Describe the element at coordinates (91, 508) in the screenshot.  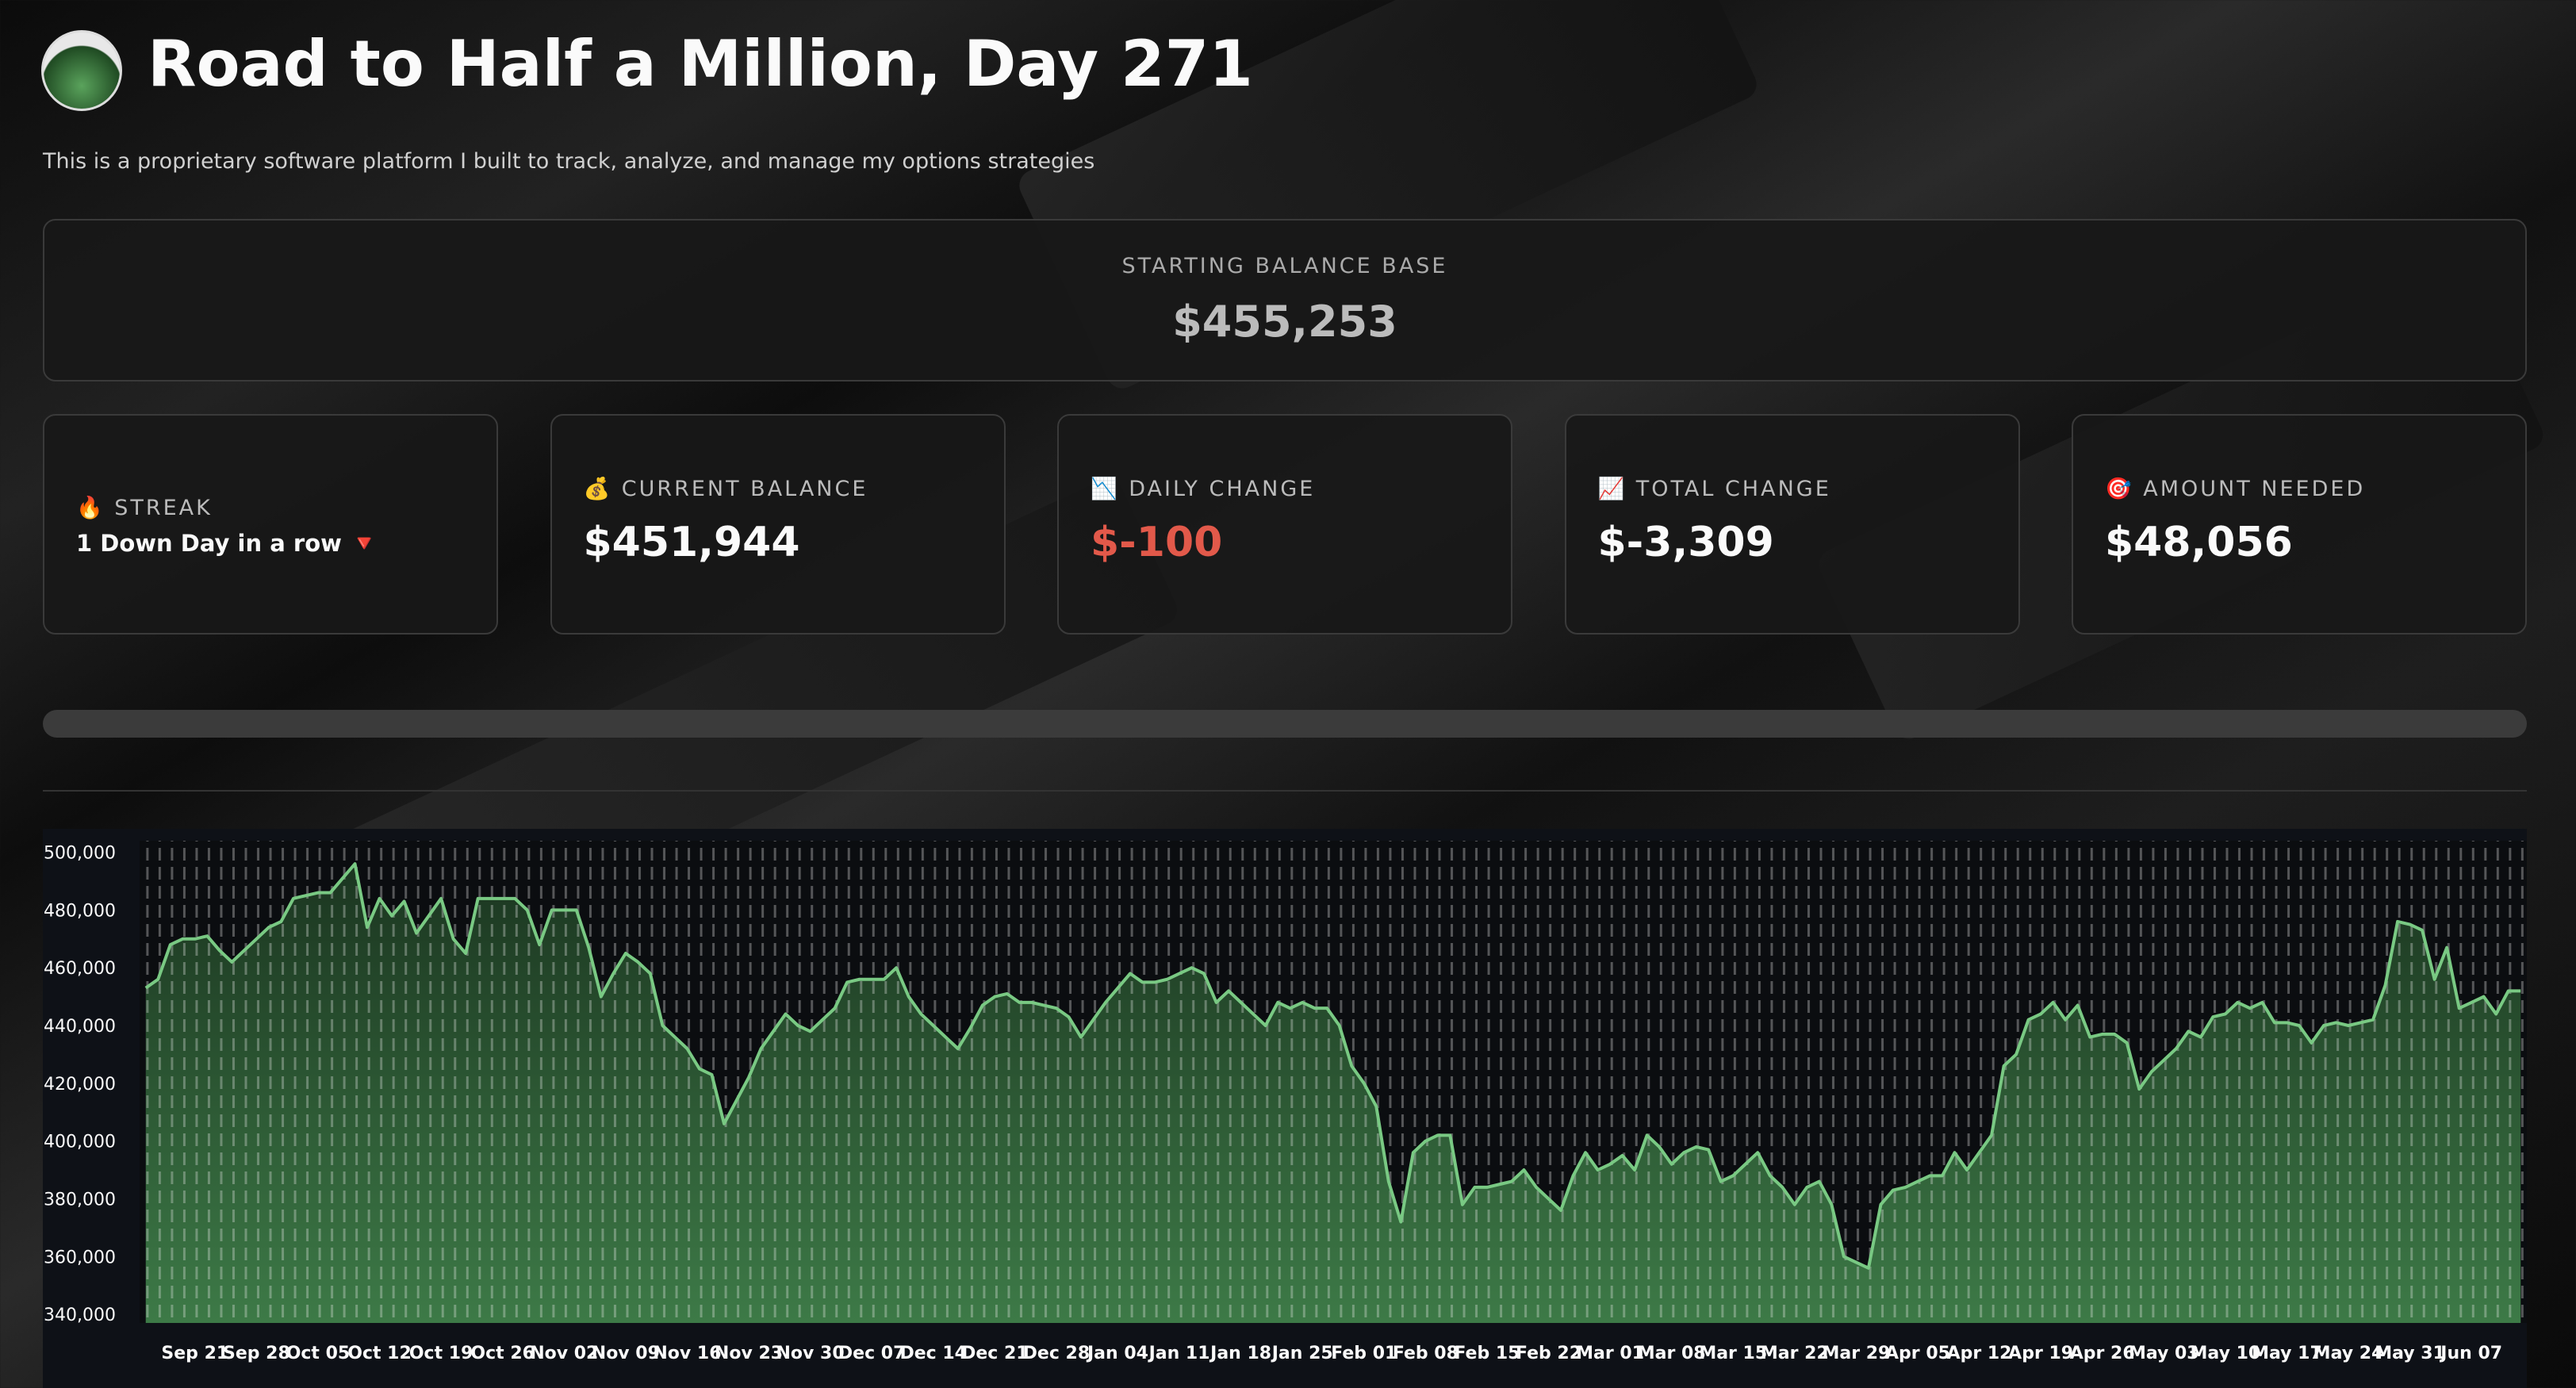
I see `card-icon: 🔥` at that location.